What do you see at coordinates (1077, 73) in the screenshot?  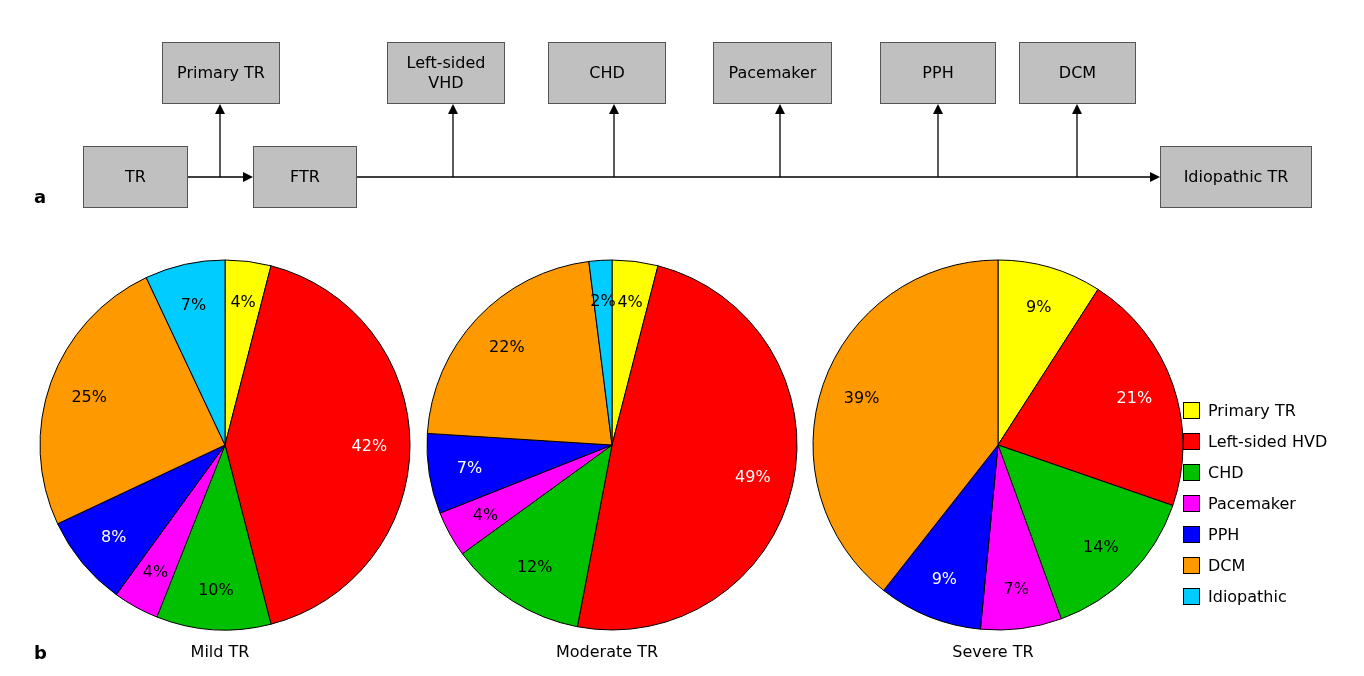 I see `text: DCM` at bounding box center [1077, 73].